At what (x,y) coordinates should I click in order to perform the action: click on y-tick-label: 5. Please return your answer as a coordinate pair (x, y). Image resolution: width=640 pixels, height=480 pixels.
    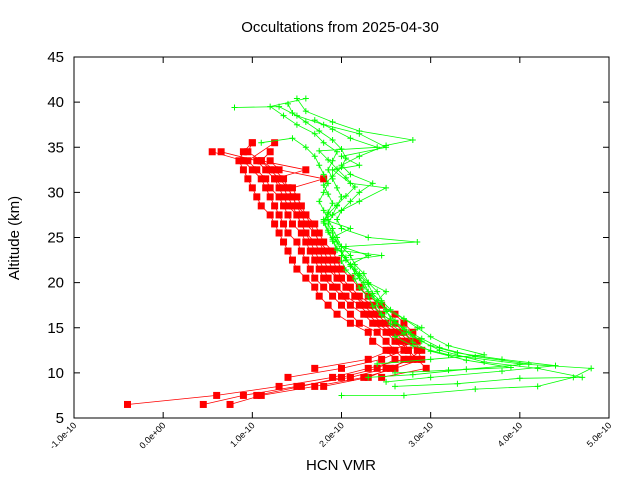
    Looking at the image, I should click on (60, 418).